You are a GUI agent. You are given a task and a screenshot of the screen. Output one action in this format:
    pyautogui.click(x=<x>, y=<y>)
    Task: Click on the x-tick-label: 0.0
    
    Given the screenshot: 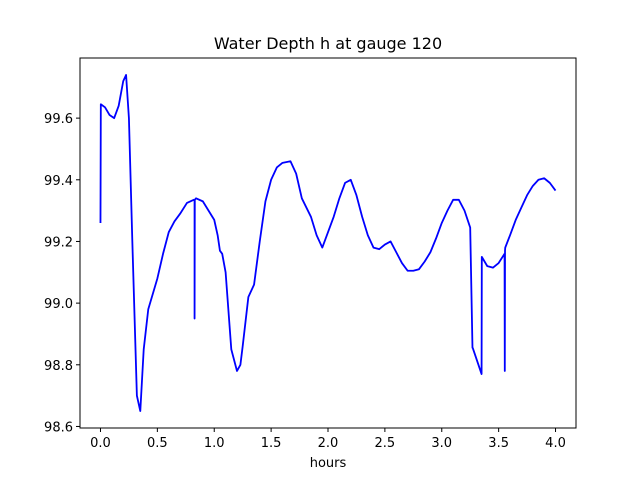 What is the action you would take?
    pyautogui.click(x=100, y=443)
    